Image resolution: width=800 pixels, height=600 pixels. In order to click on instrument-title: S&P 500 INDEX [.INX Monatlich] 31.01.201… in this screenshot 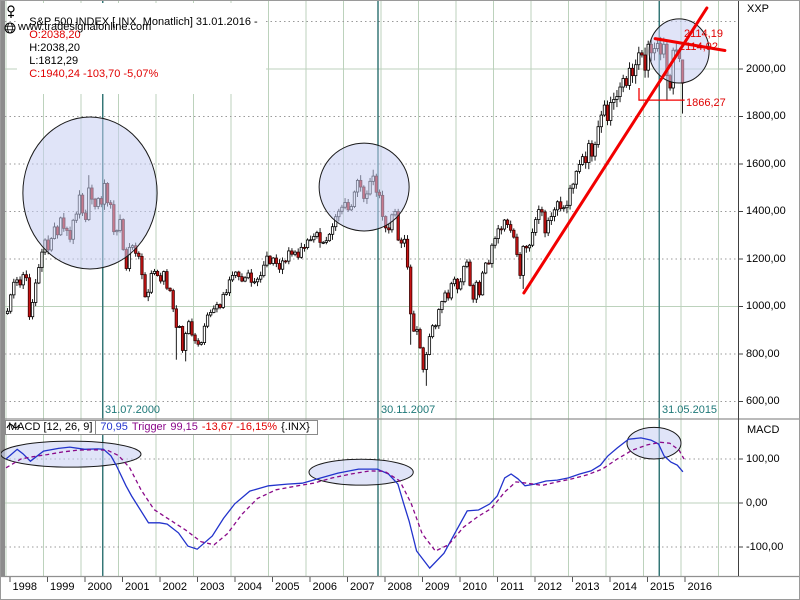, I will do `click(143, 22)`.